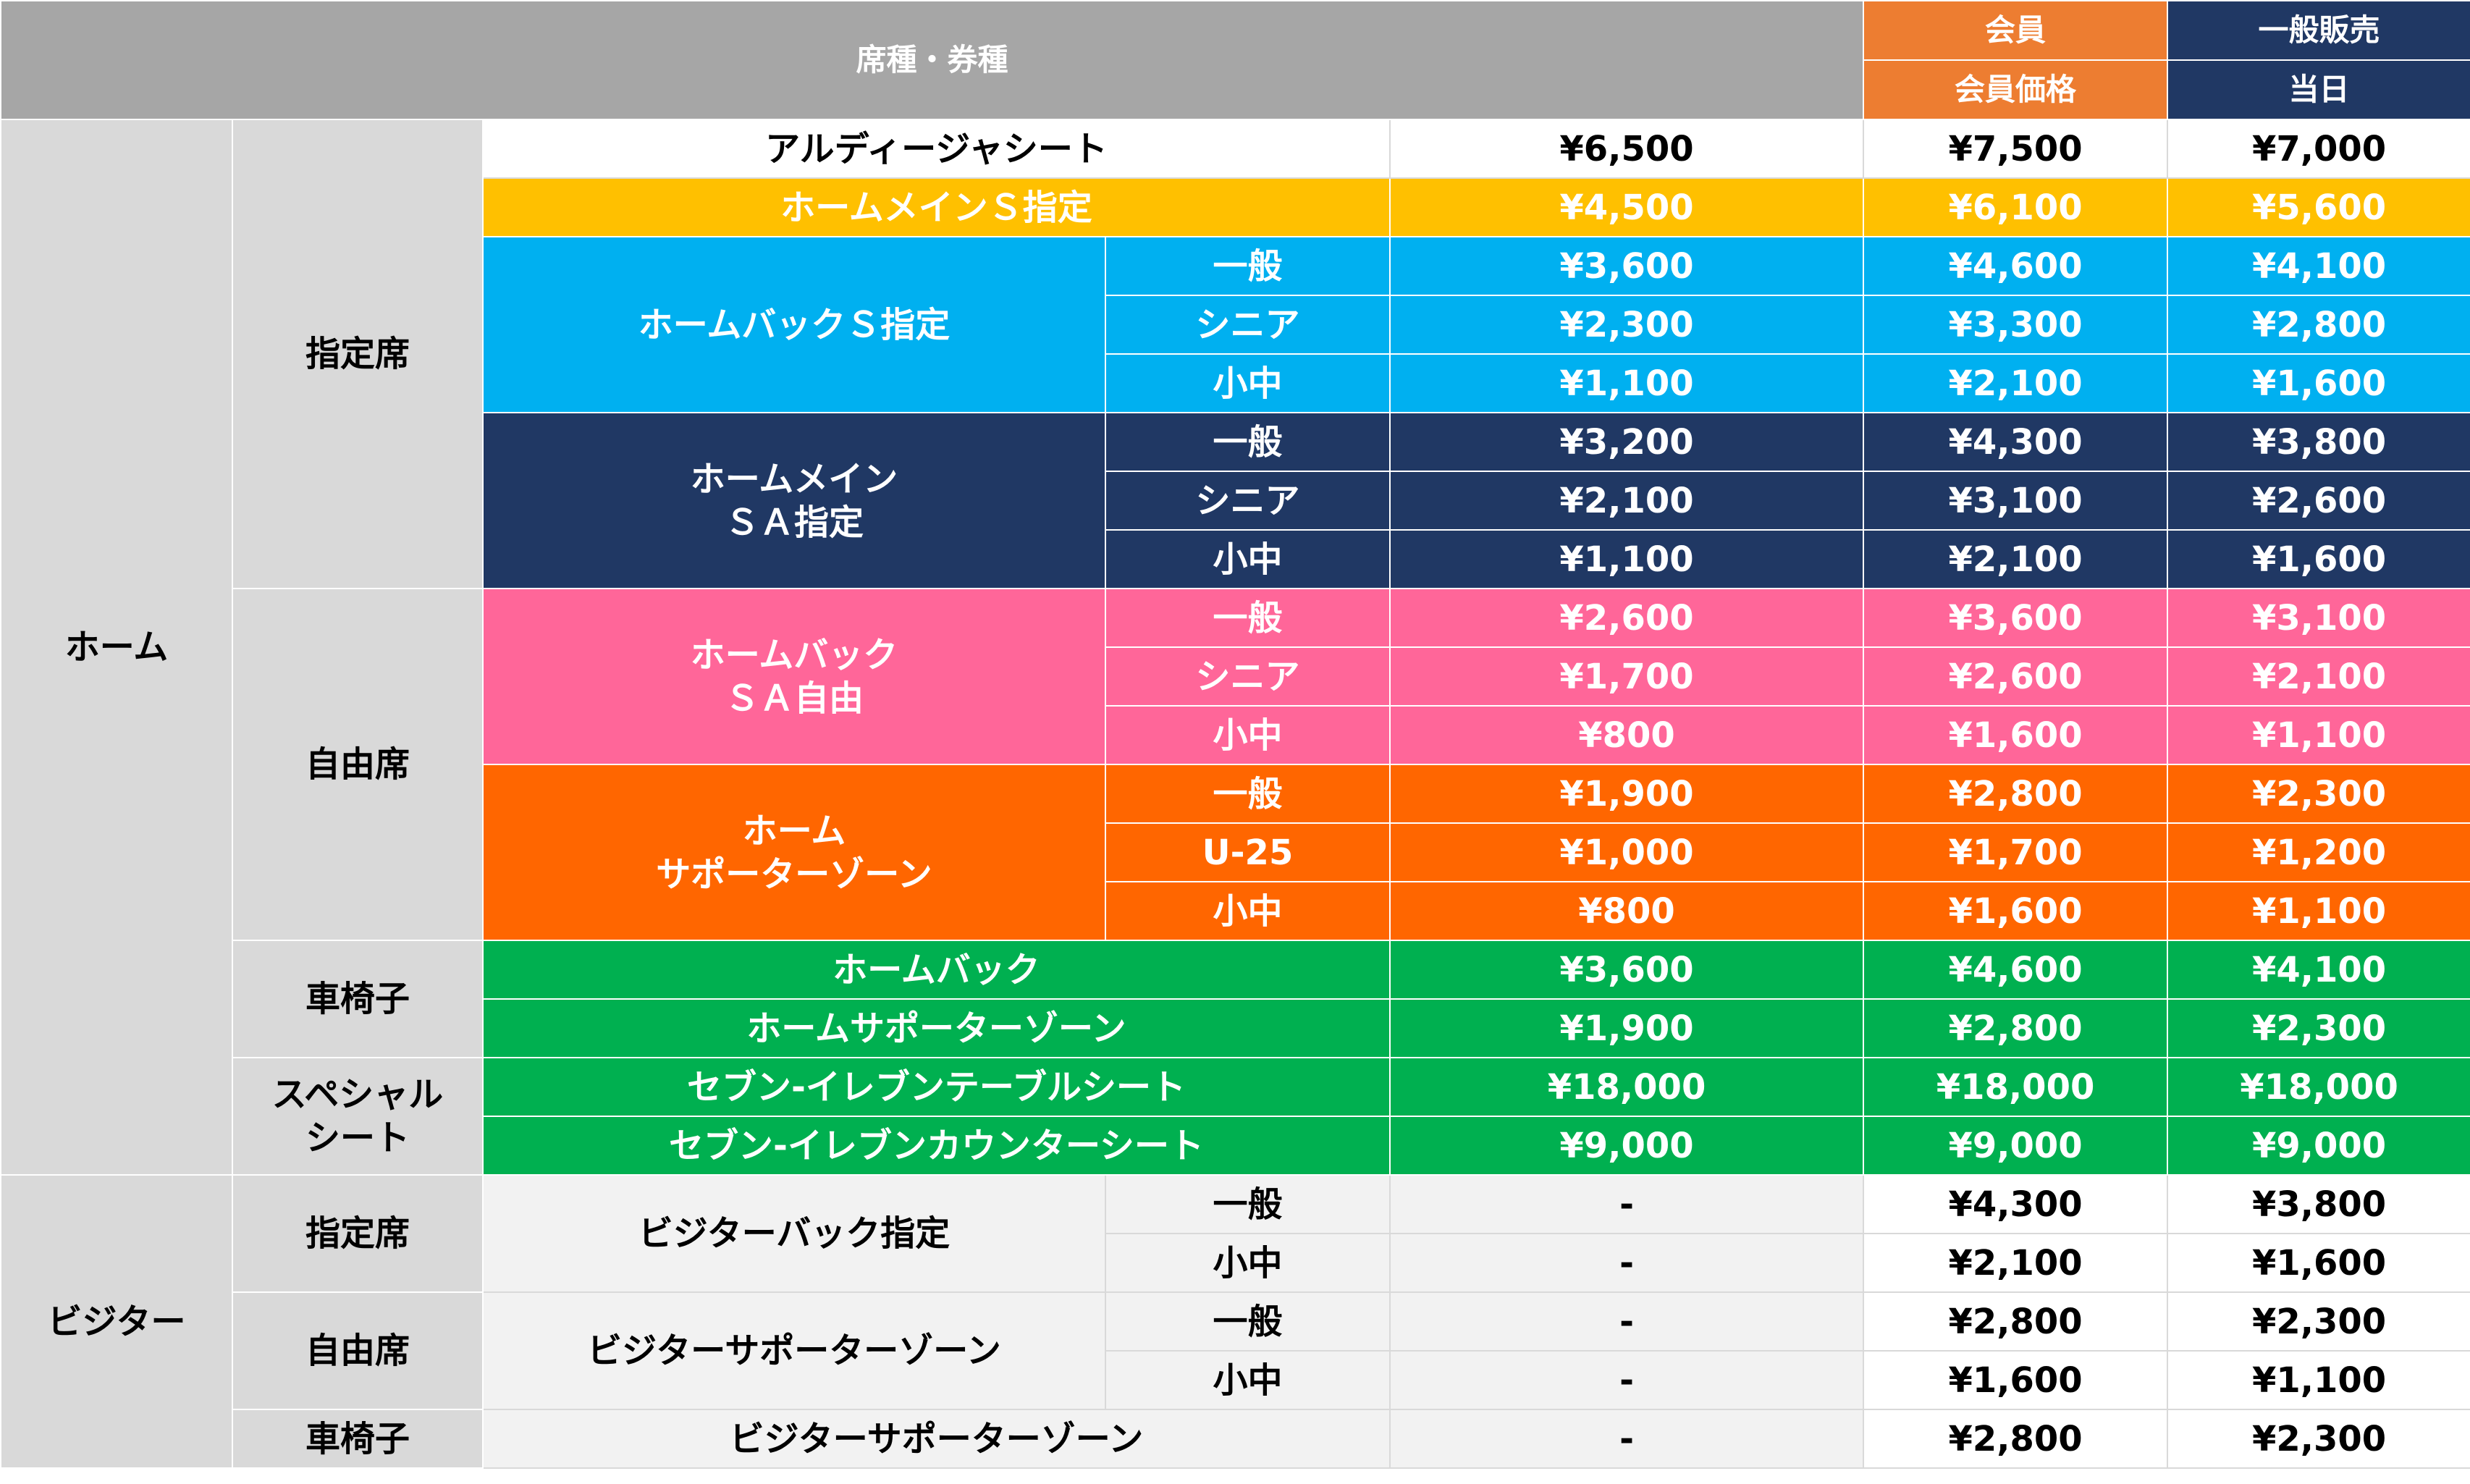 The width and height of the screenshot is (2470, 1484). Describe the element at coordinates (2016, 501) in the screenshot. I see `same-day-price: ¥3,100` at that location.